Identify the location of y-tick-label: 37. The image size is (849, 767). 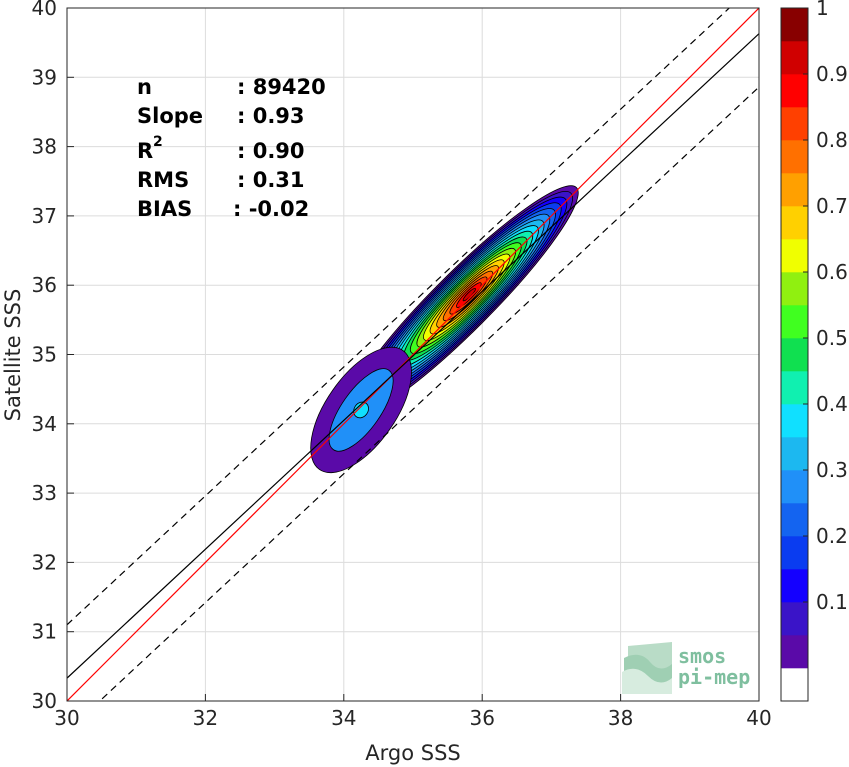
(44, 216).